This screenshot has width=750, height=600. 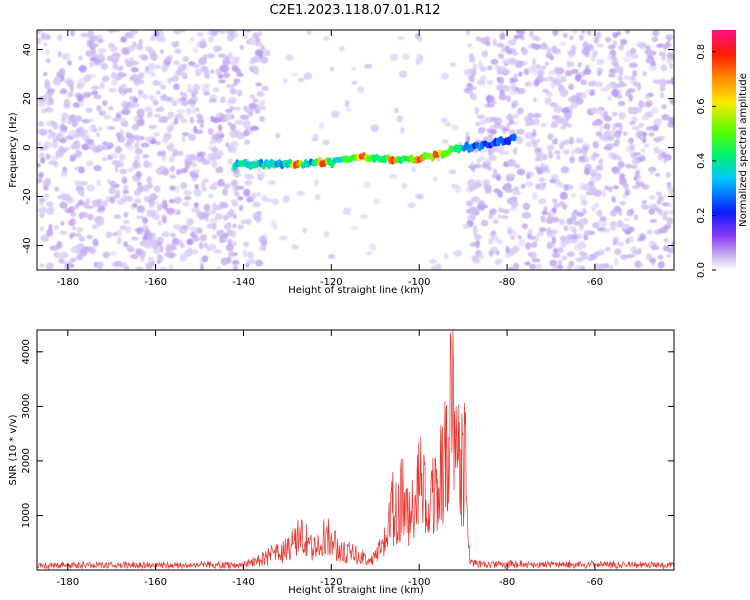 What do you see at coordinates (67, 582) in the screenshot?
I see `x-tick-label: -180` at bounding box center [67, 582].